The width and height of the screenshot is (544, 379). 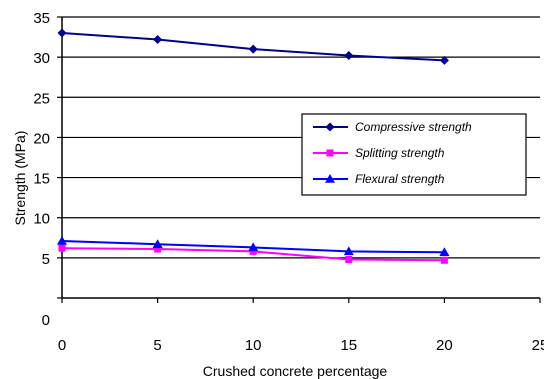 What do you see at coordinates (253, 345) in the screenshot?
I see `x-tick-label: 10` at bounding box center [253, 345].